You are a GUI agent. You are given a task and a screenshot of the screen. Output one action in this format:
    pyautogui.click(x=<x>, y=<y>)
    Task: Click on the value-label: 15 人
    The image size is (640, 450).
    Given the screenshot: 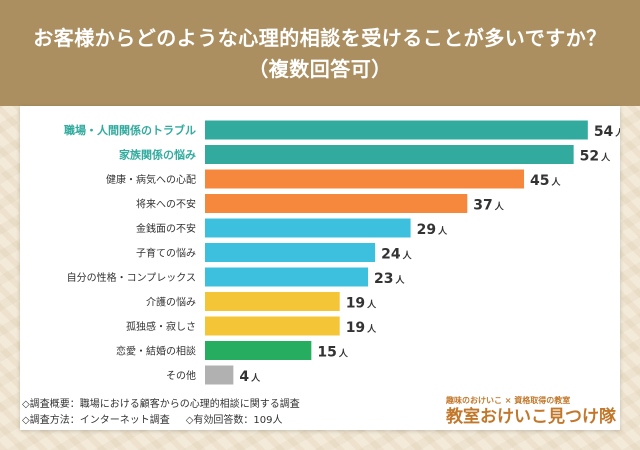 What is the action you would take?
    pyautogui.click(x=332, y=353)
    